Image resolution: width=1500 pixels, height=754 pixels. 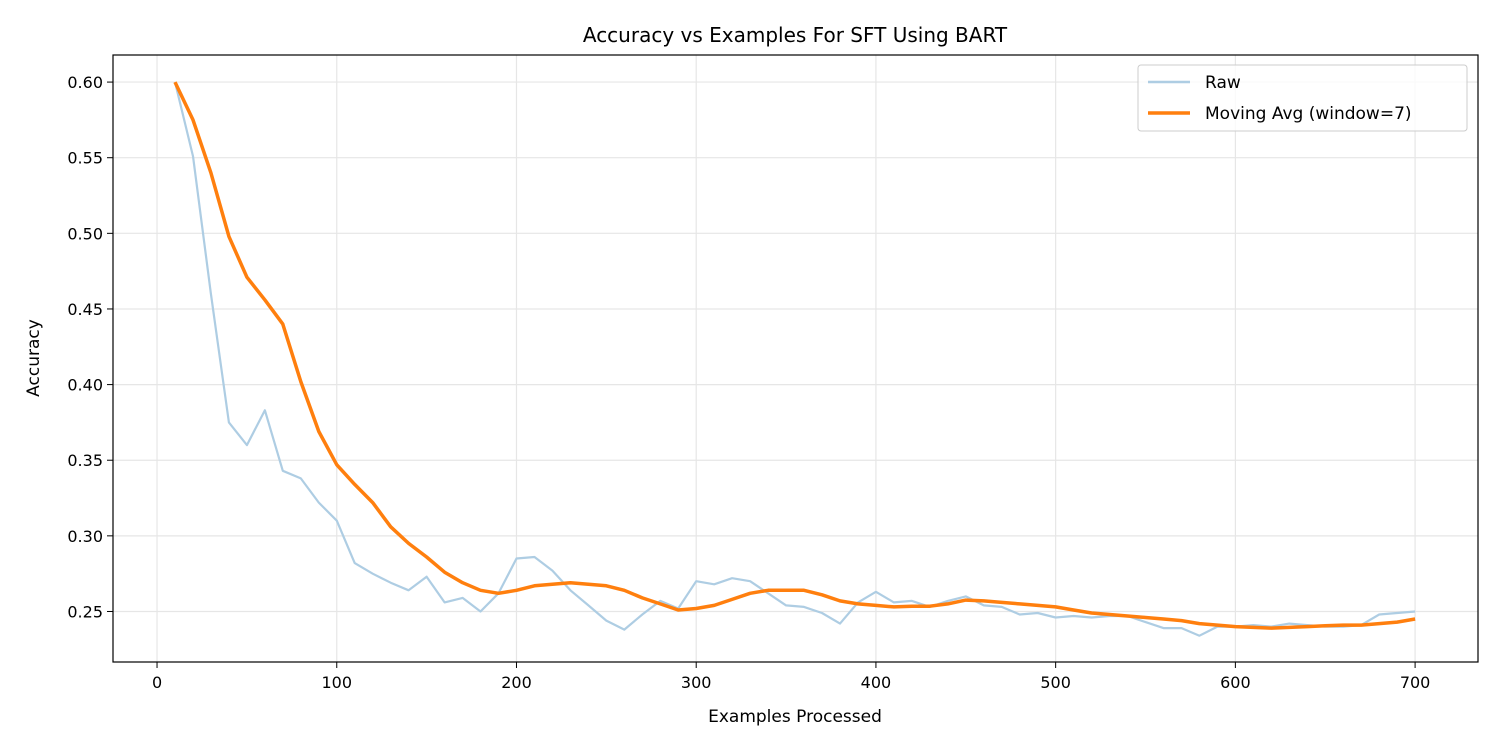 What do you see at coordinates (85, 309) in the screenshot?
I see `y-tick-label: 0.45` at bounding box center [85, 309].